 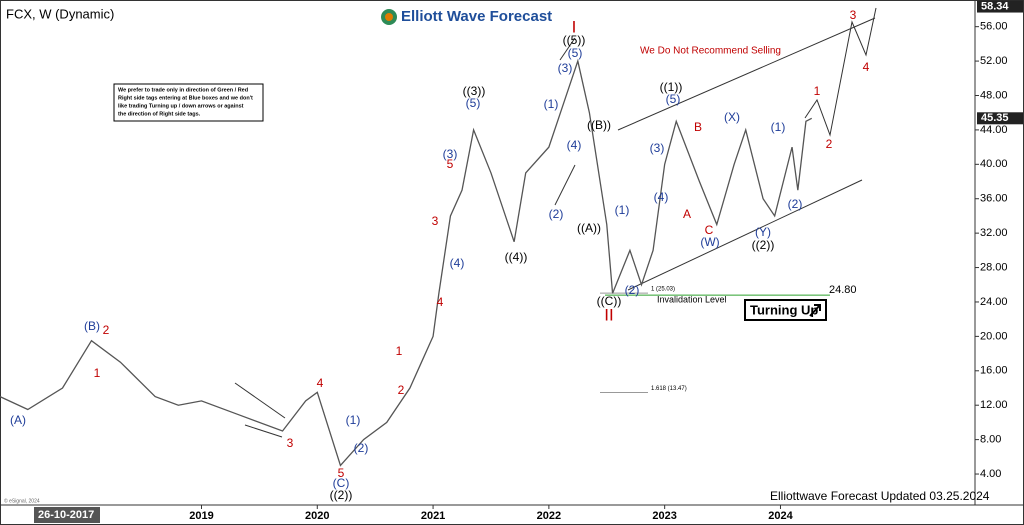 I want to click on wave-line, so click(x=567, y=49).